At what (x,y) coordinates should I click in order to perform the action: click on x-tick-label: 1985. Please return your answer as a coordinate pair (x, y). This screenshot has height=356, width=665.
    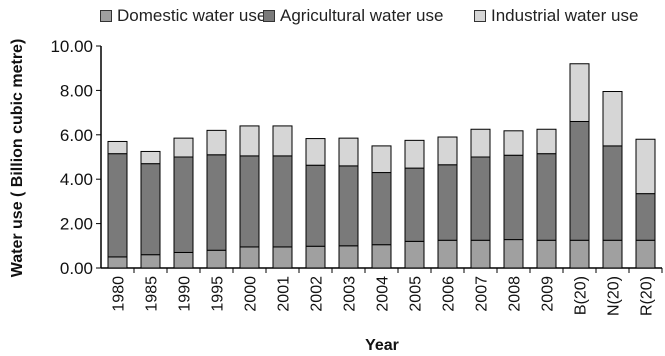
    Looking at the image, I should click on (152, 294).